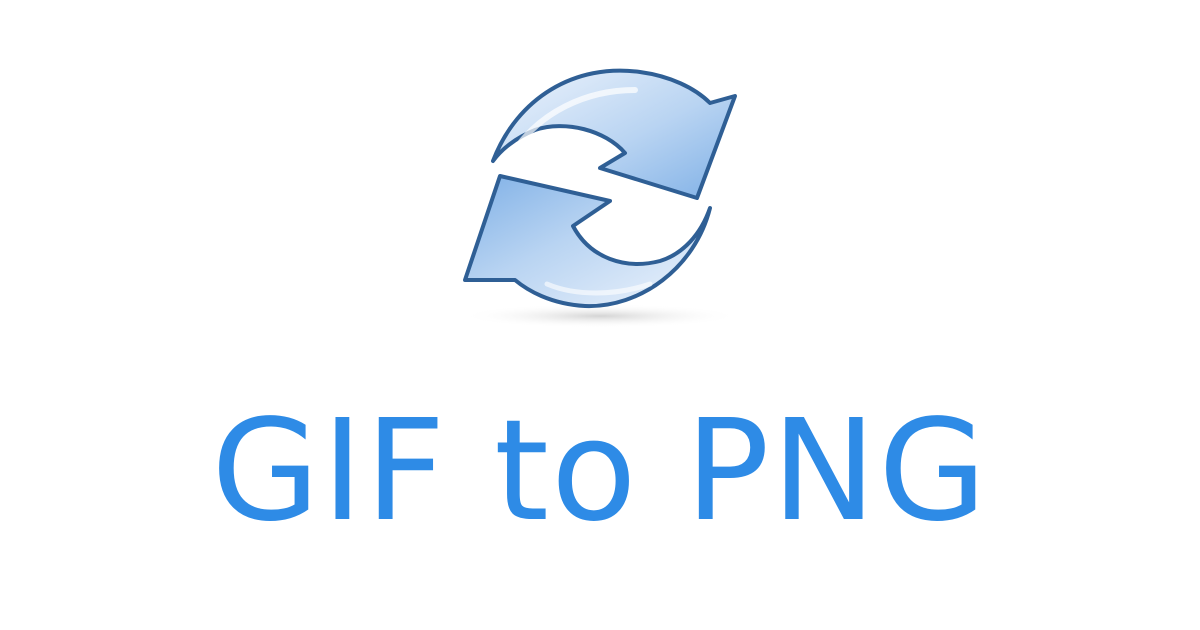 Image resolution: width=1200 pixels, height=630 pixels. What do you see at coordinates (600, 316) in the screenshot?
I see `icon-shadow` at bounding box center [600, 316].